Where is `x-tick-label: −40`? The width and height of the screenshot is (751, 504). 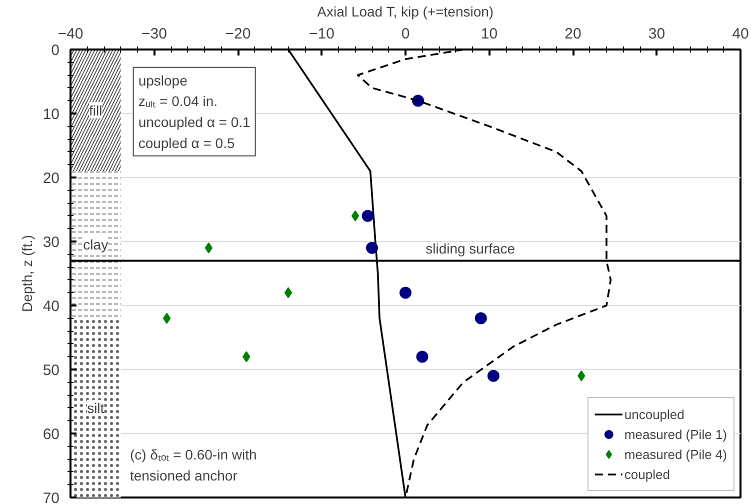
x-tick-label: −40 is located at coordinates (71, 34).